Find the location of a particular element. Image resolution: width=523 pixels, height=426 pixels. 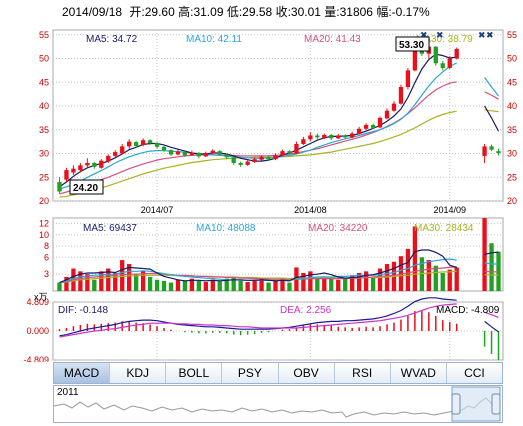

range-navigator: 2011 is located at coordinates (278, 404).